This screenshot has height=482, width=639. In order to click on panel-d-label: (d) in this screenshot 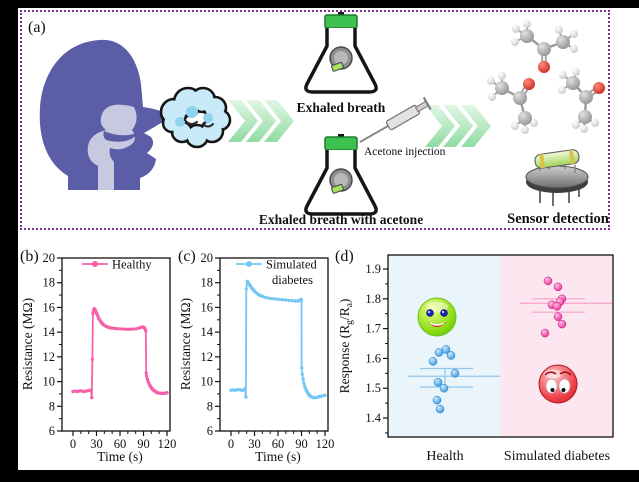, I will do `click(344, 256)`.